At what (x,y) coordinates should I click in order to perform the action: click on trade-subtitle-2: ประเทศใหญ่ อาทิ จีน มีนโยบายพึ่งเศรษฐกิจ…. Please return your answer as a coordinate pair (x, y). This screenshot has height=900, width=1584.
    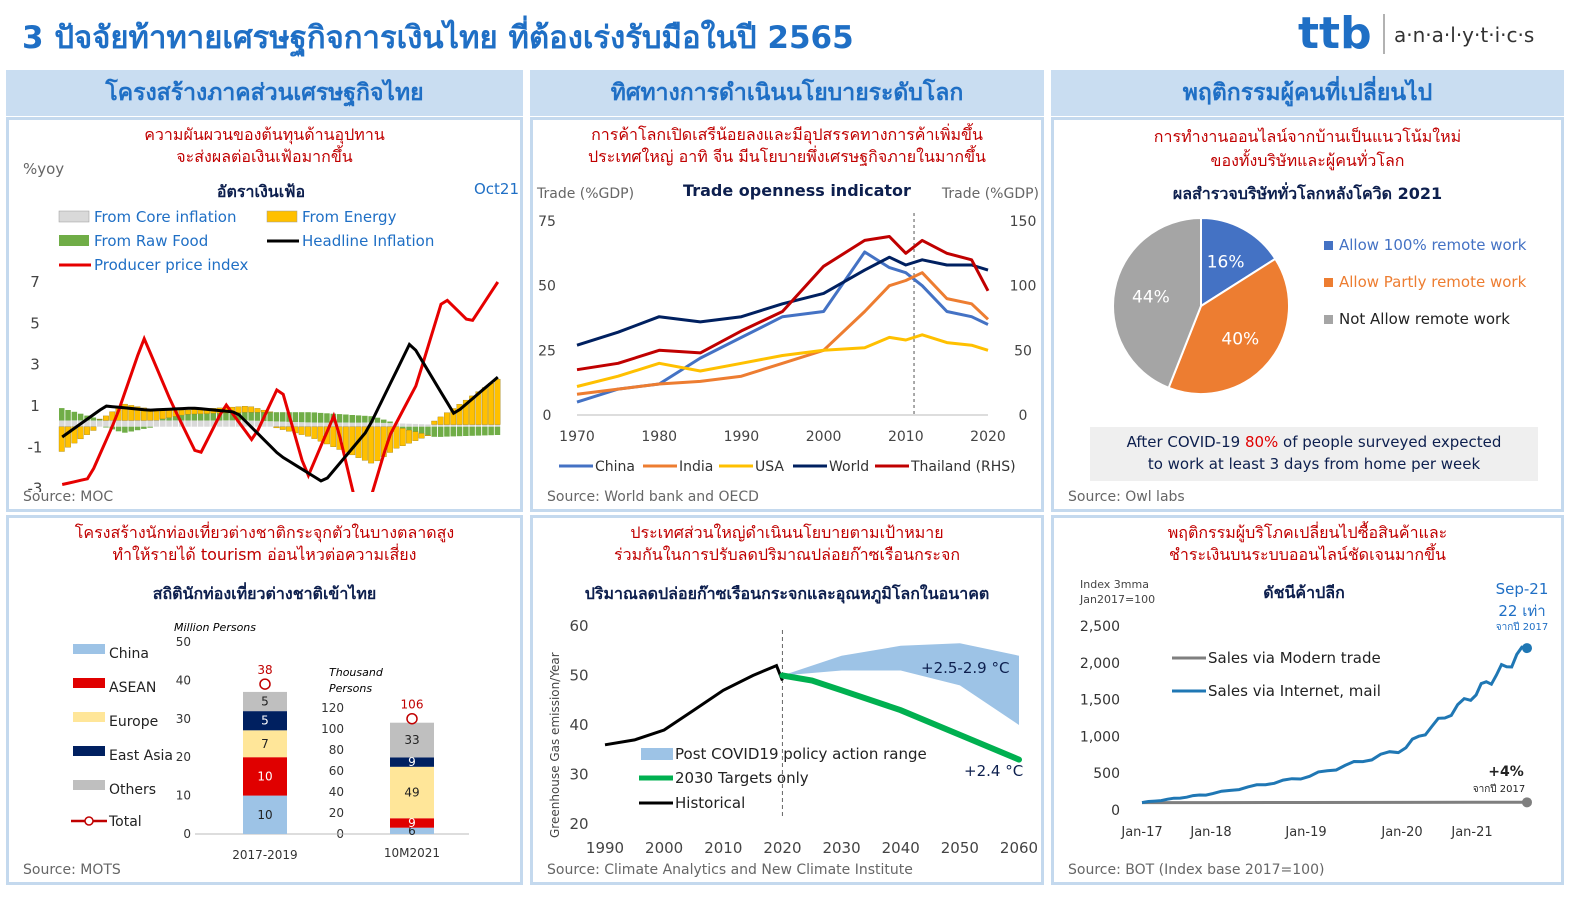
    Looking at the image, I should click on (787, 156).